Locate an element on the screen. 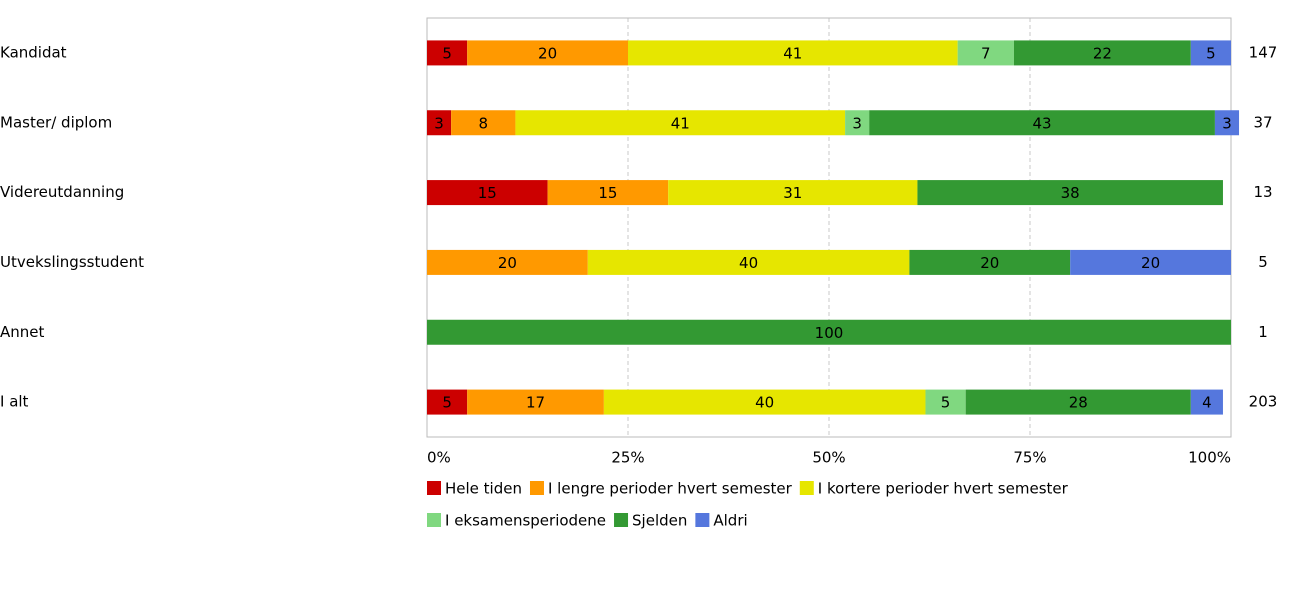  value-label: 4 is located at coordinates (1207, 403).